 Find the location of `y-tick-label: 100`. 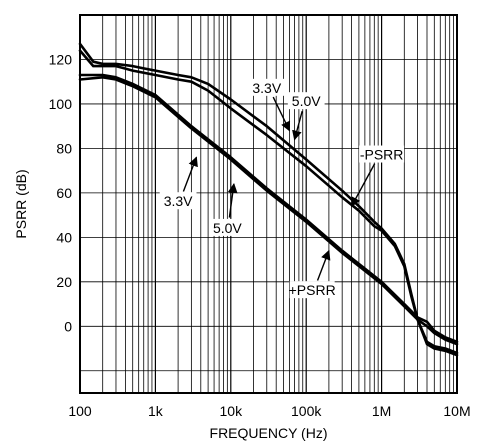

y-tick-label: 100 is located at coordinates (61, 104).